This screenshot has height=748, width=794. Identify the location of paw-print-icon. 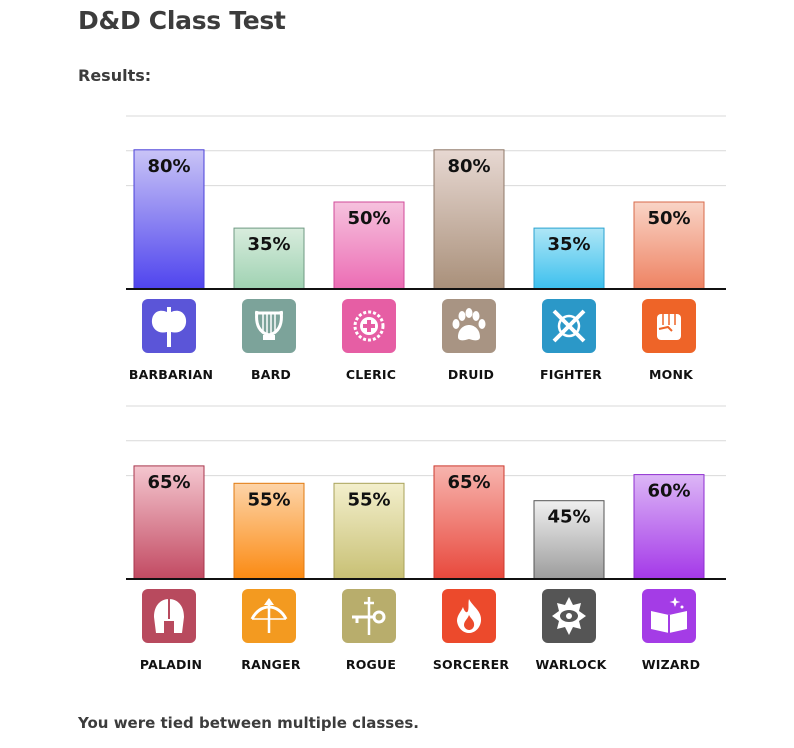
(469, 326).